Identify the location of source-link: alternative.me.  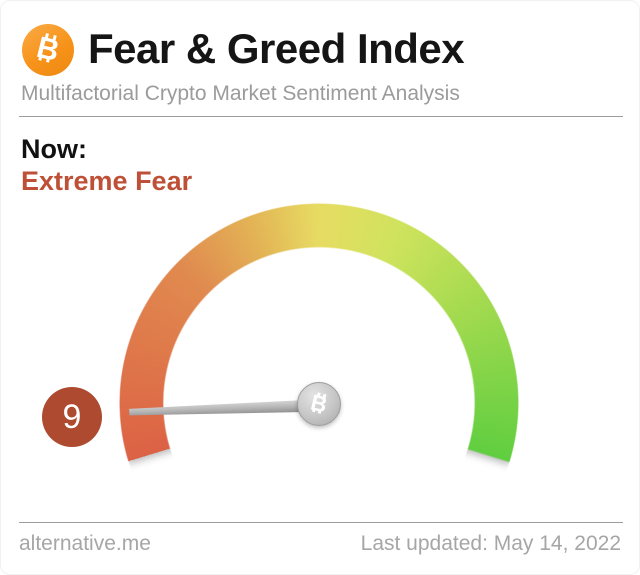
(85, 543).